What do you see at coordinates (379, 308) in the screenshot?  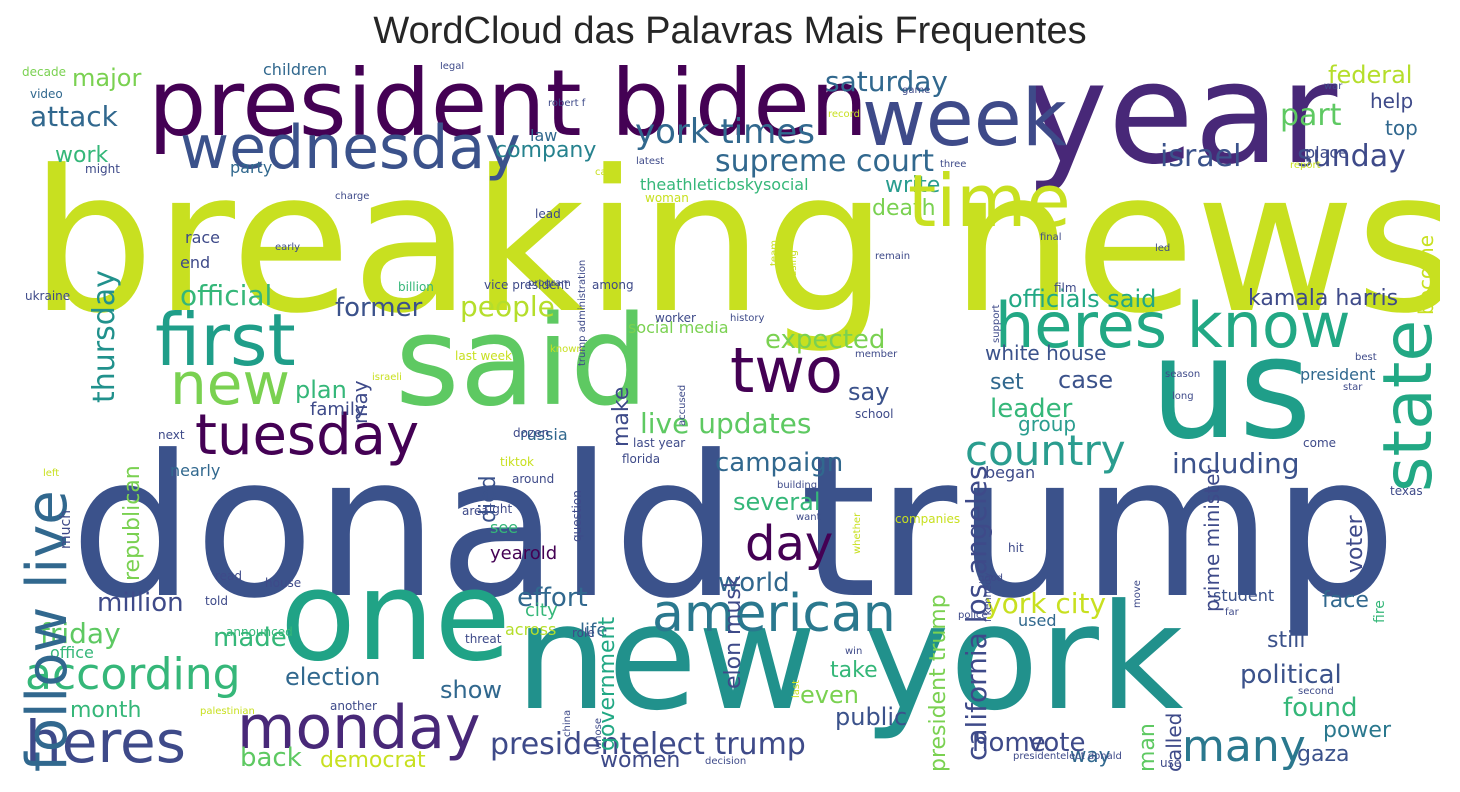 I see `word-former: former` at bounding box center [379, 308].